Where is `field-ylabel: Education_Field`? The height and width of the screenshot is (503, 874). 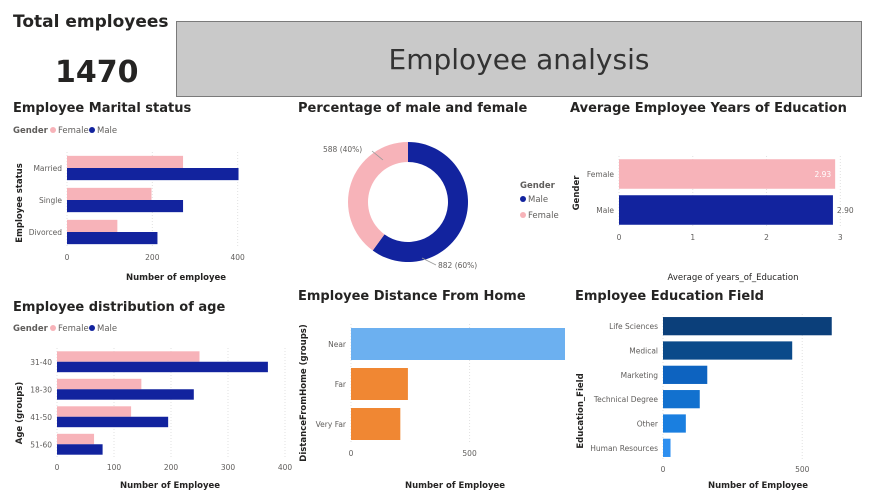 field-ylabel: Education_Field is located at coordinates (581, 410).